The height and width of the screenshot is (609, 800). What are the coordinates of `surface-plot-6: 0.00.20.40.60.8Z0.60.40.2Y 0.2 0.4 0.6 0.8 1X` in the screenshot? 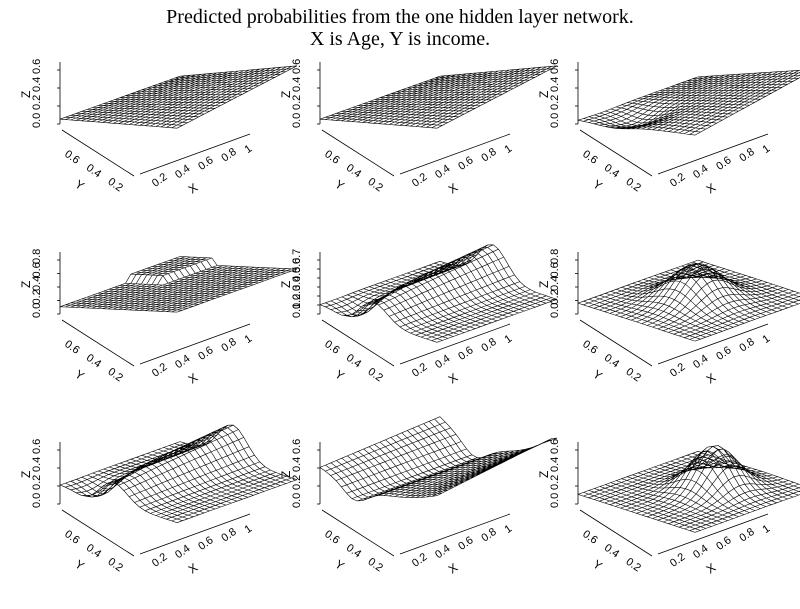 It's located at (668, 317).